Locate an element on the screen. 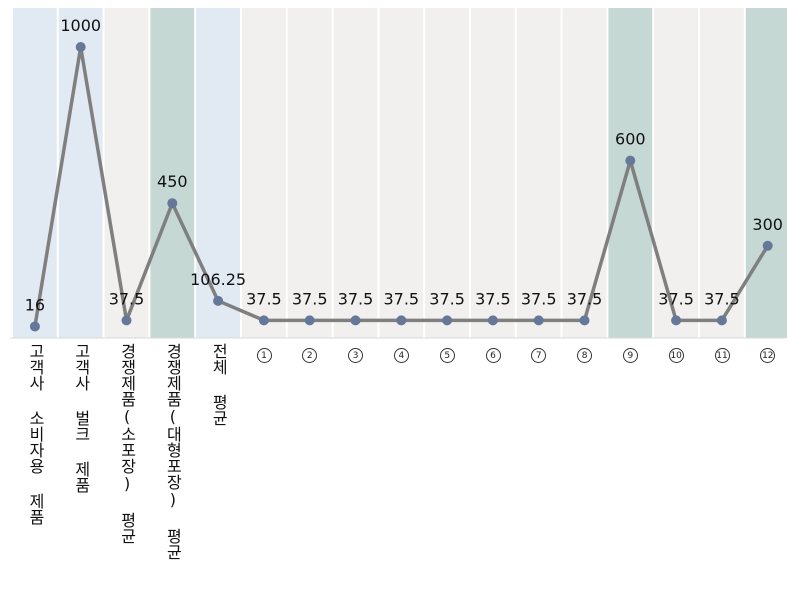 The height and width of the screenshot is (589, 787). x-tick-label-text: 6 is located at coordinates (493, 355).